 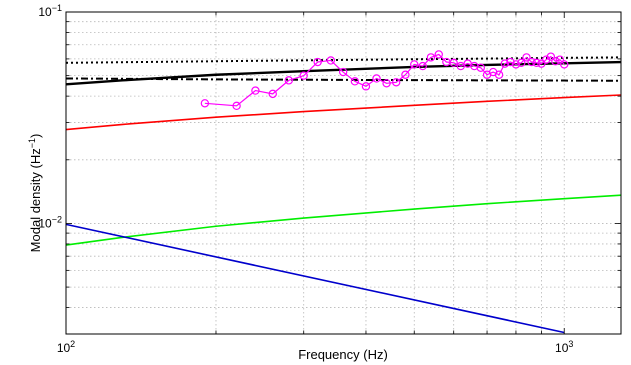 I want to click on y-axis-label: Modal density (Hz−1), so click(x=35, y=193).